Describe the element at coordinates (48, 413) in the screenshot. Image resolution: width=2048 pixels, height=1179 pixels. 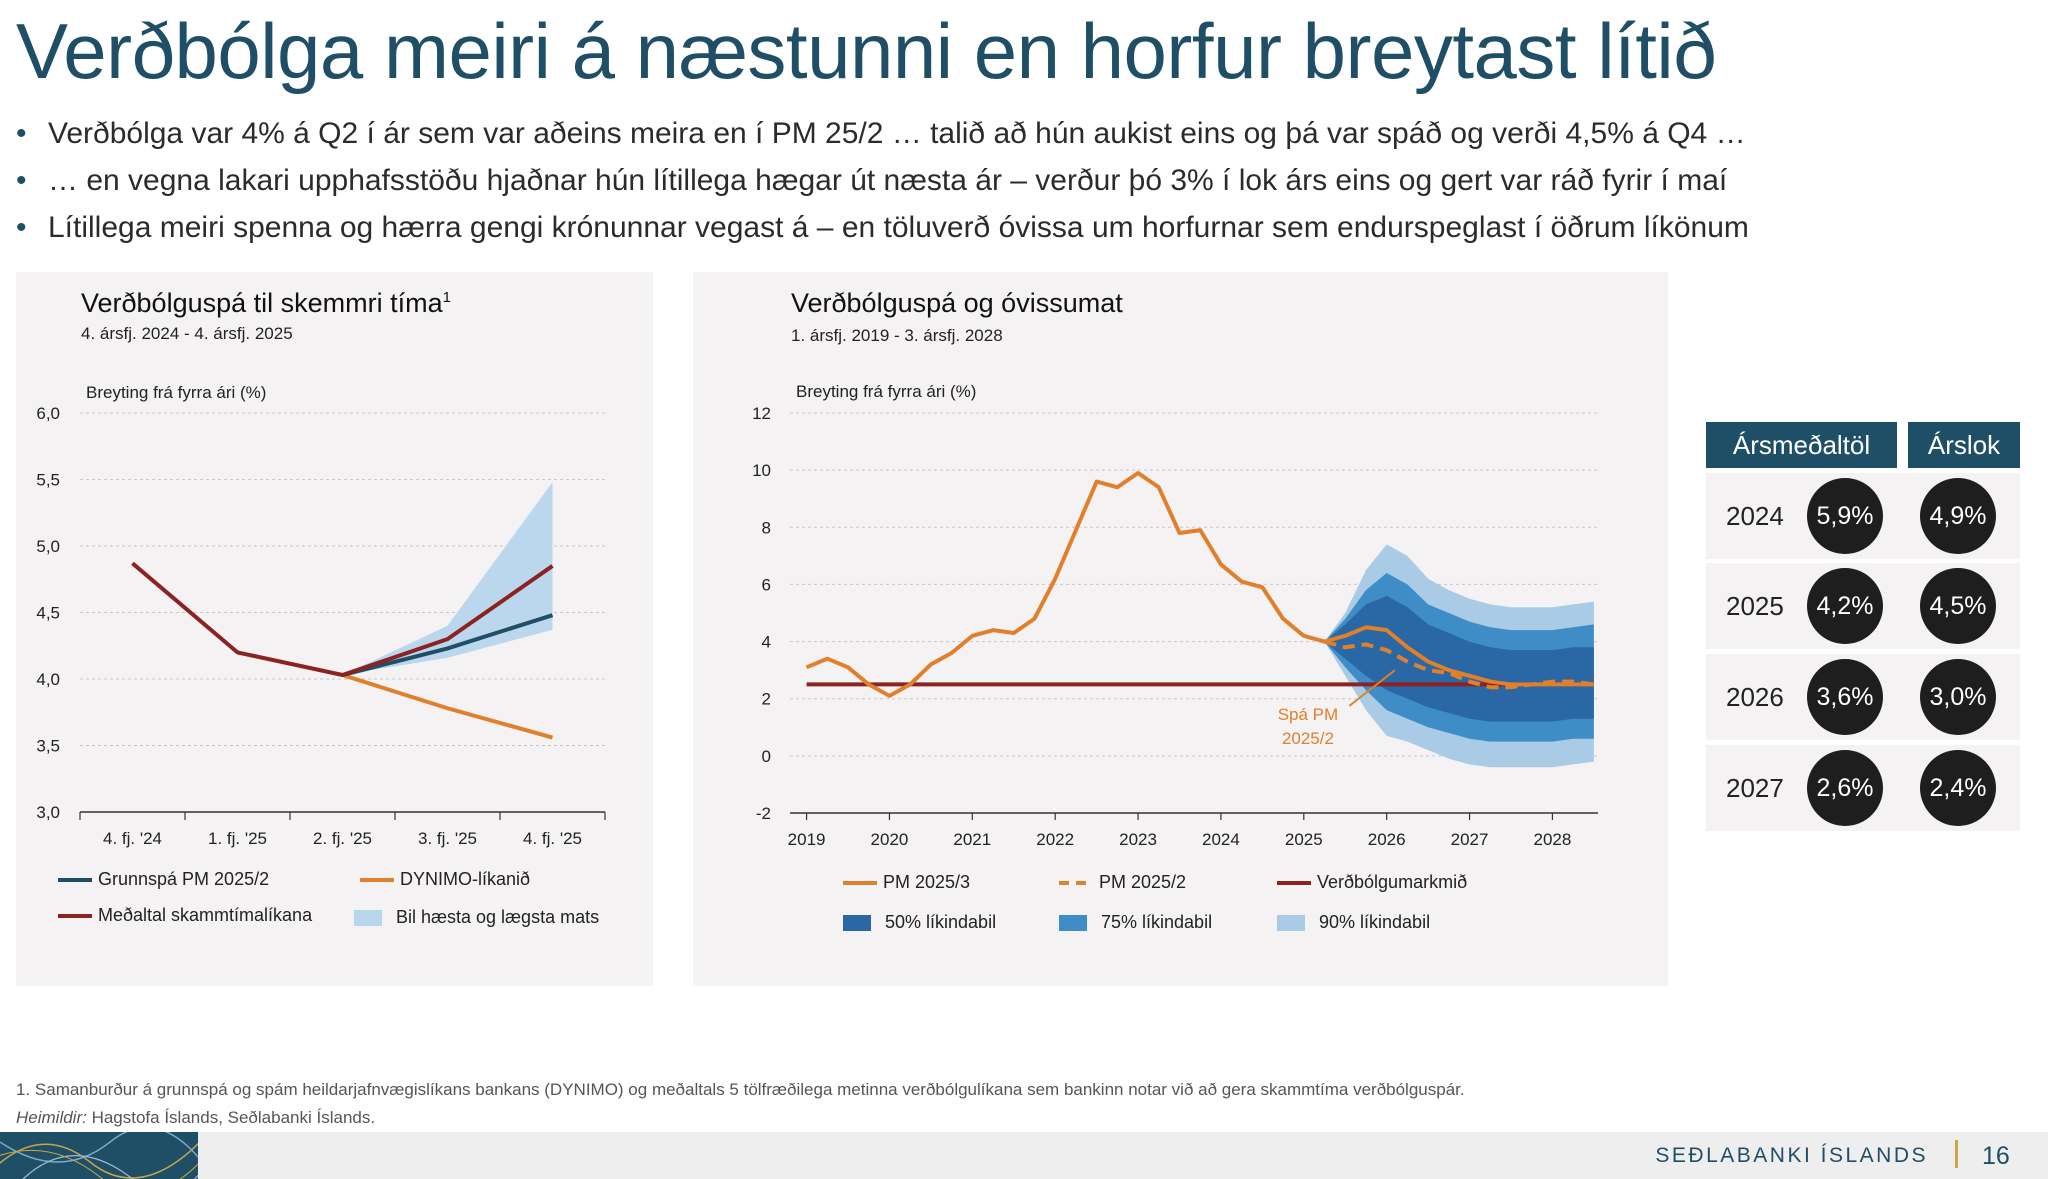
I see `y-tick-label: 6,0` at that location.